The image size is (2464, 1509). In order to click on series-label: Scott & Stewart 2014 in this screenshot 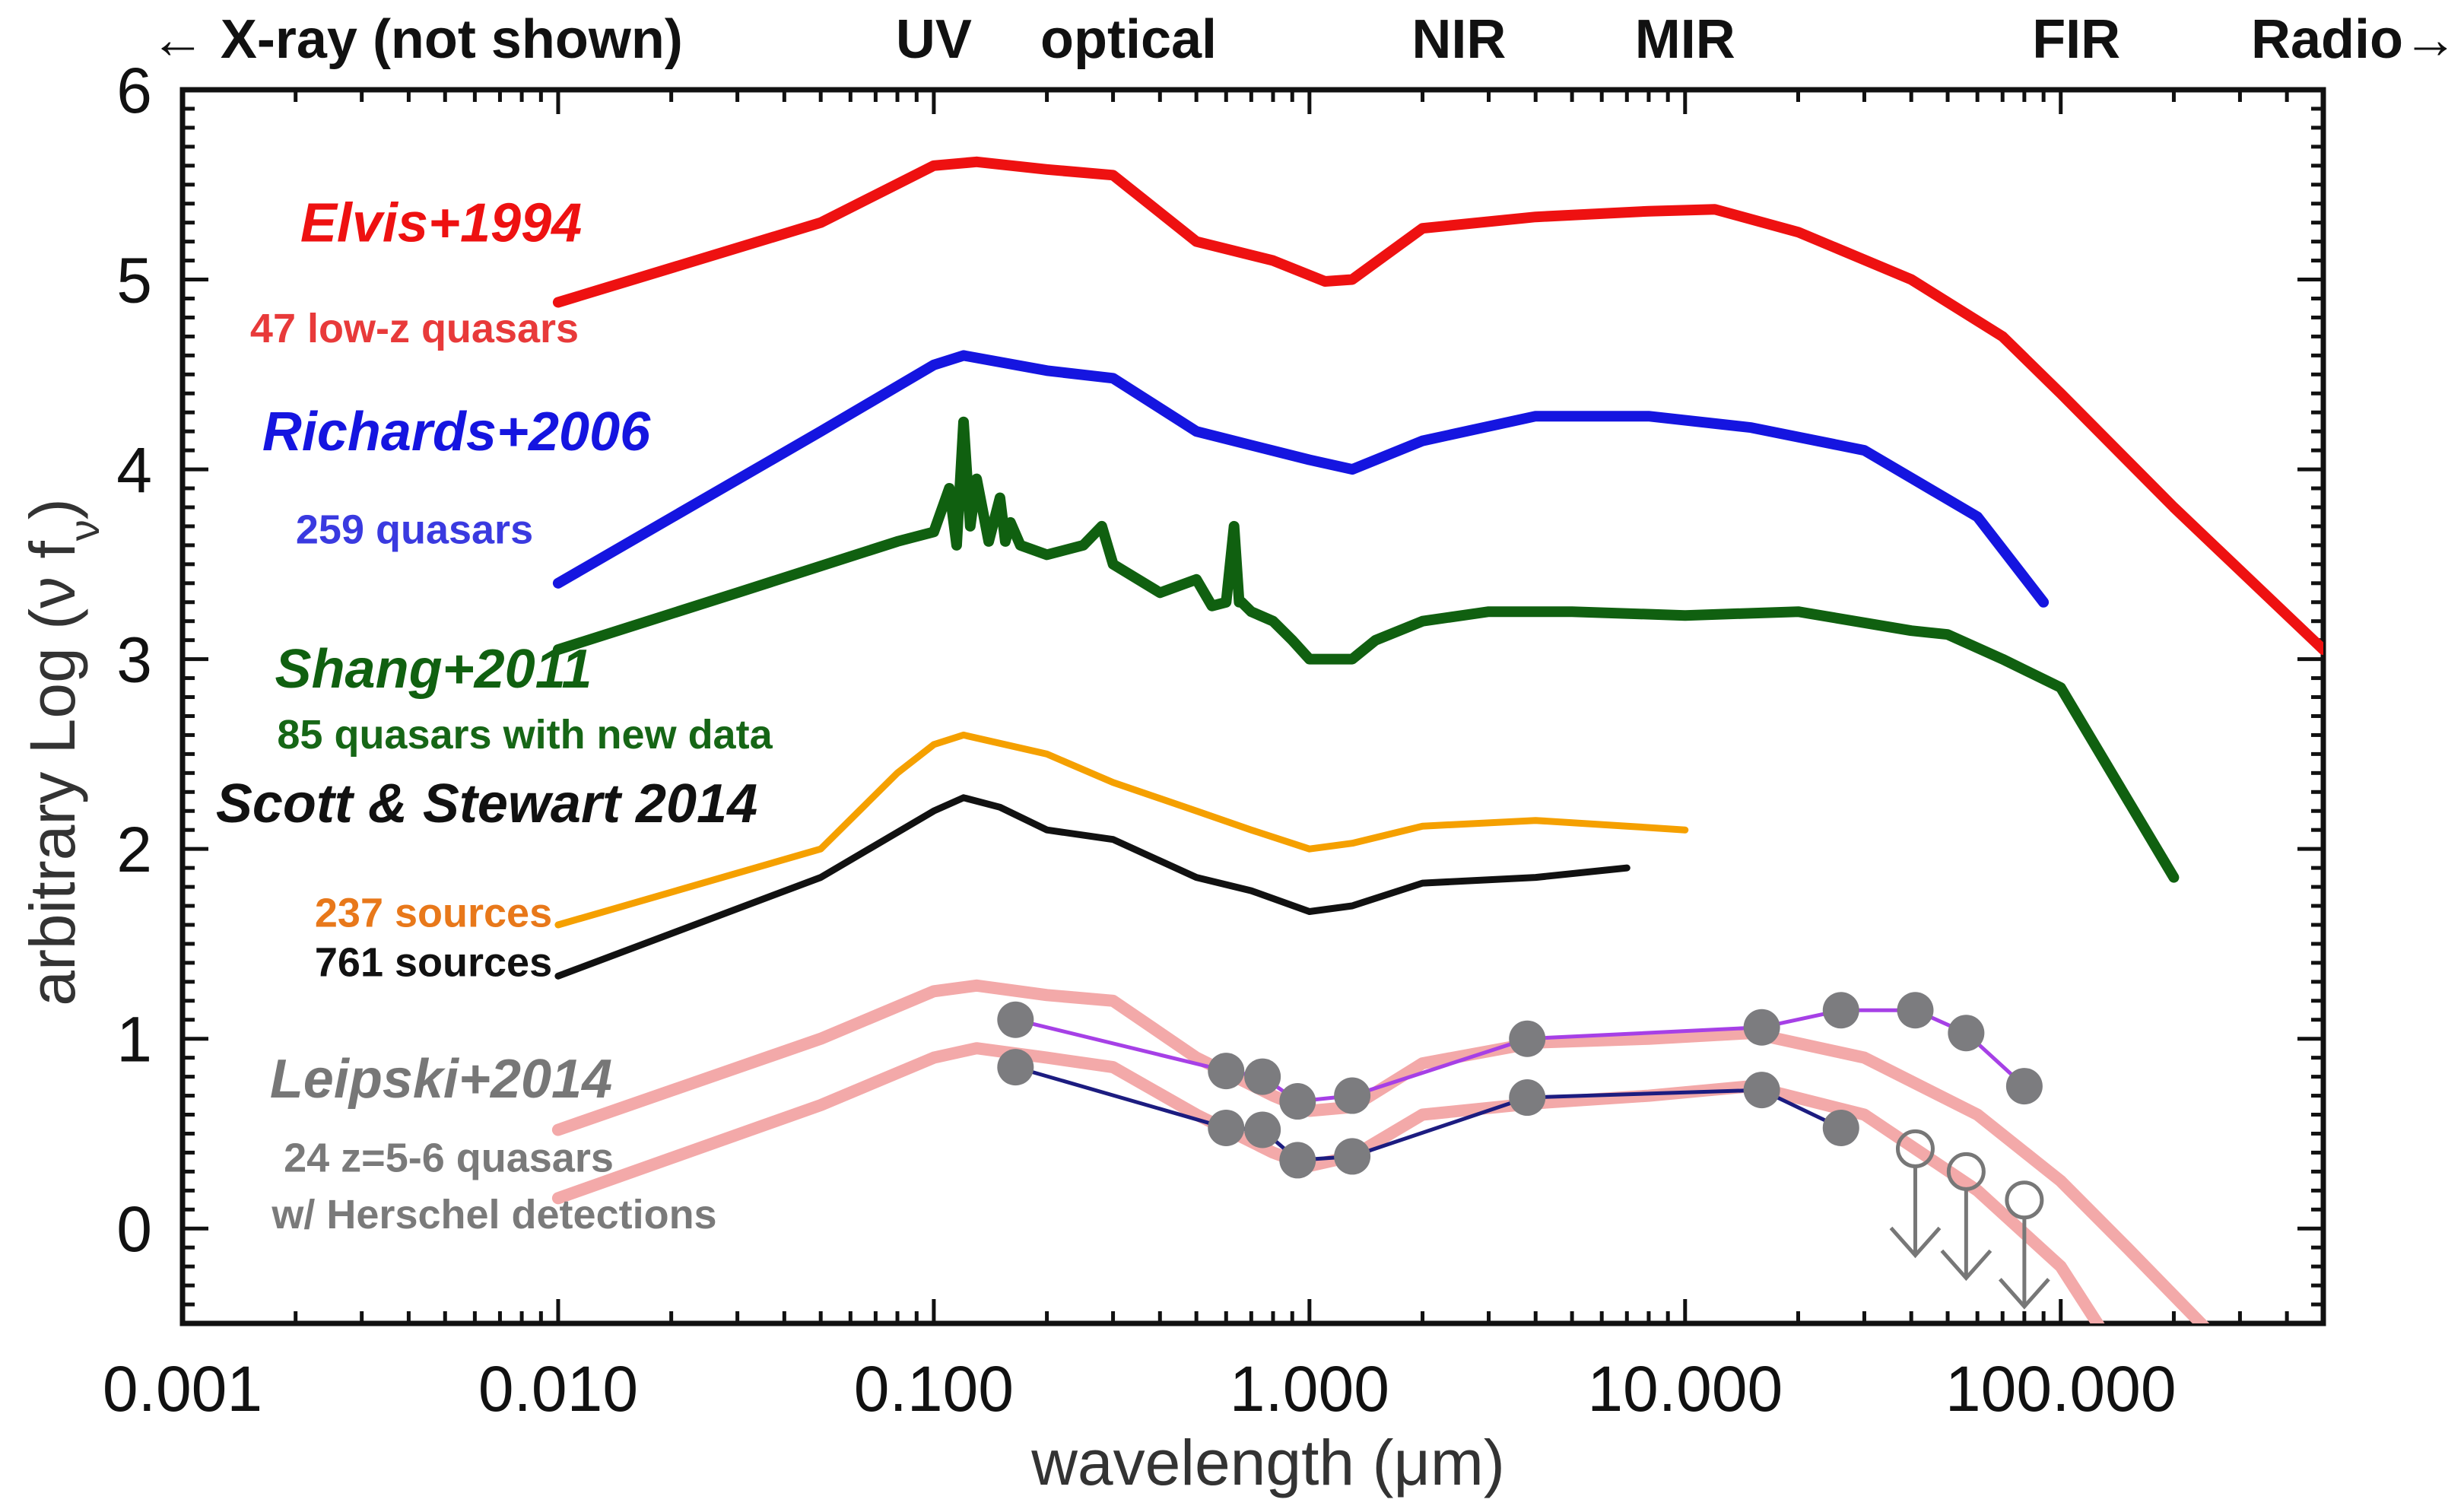, I will do `click(486, 804)`.